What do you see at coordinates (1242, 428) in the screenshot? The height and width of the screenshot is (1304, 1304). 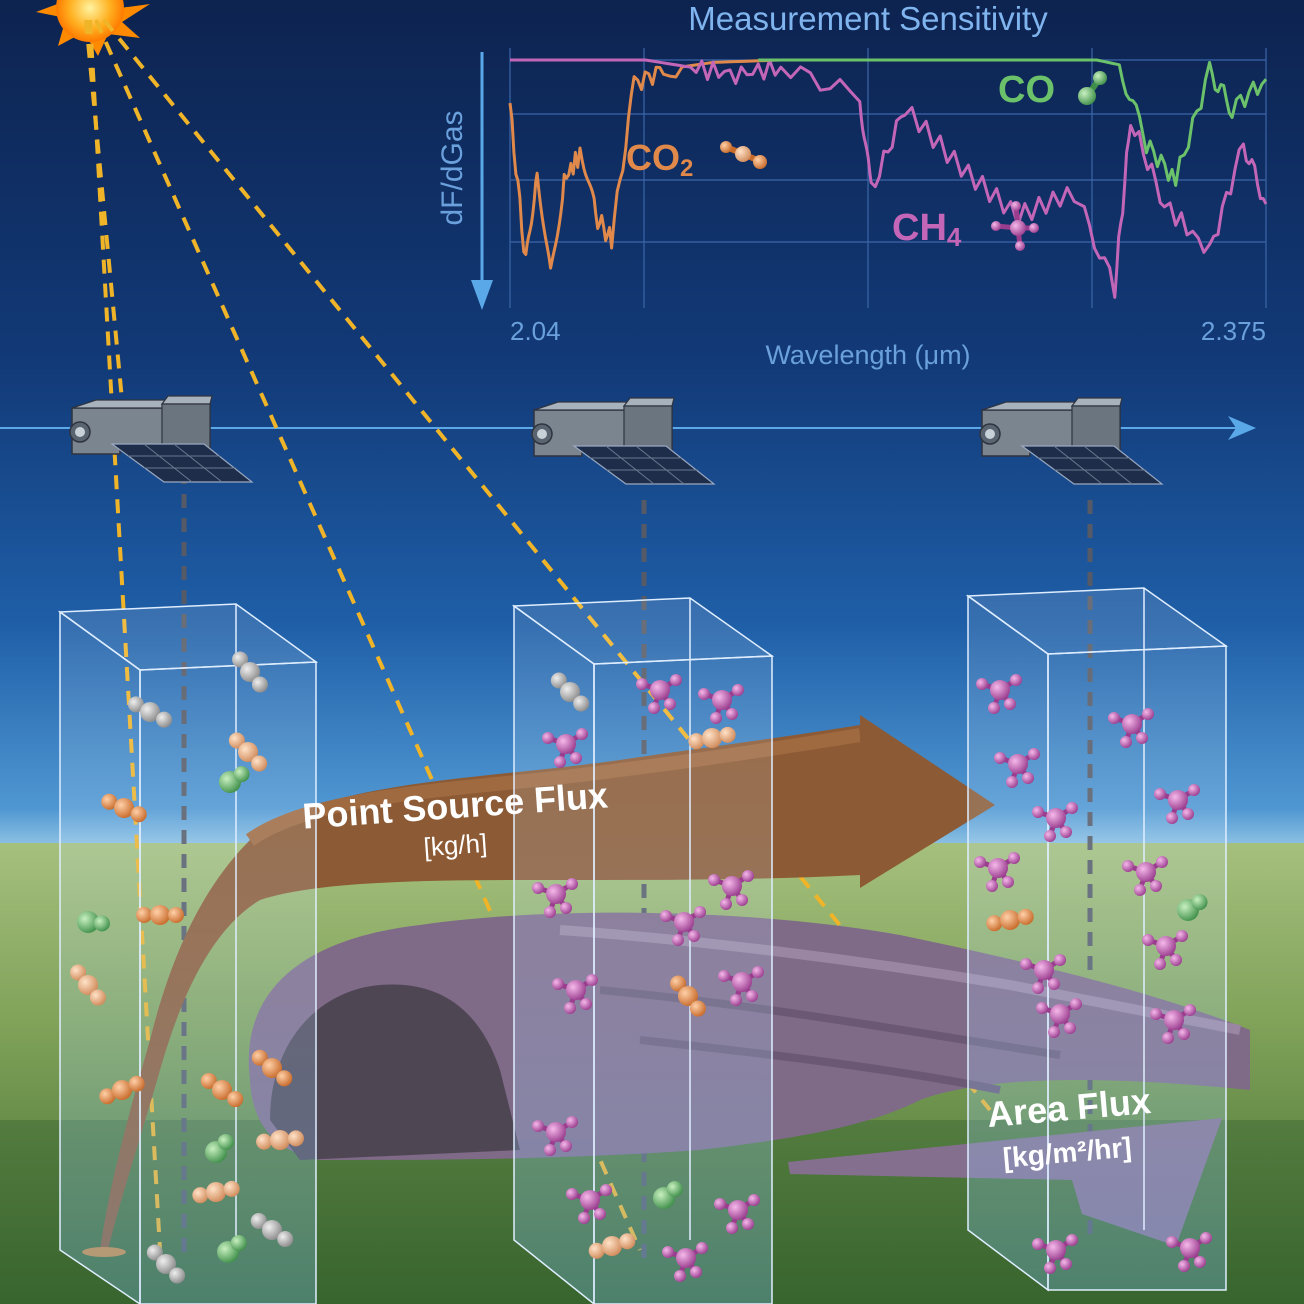 I see `orbit-direction-arrow-icon` at bounding box center [1242, 428].